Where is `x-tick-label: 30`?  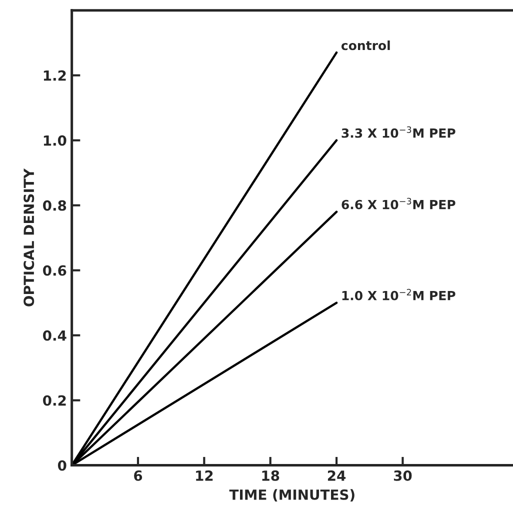 x-tick-label: 30 is located at coordinates (403, 475).